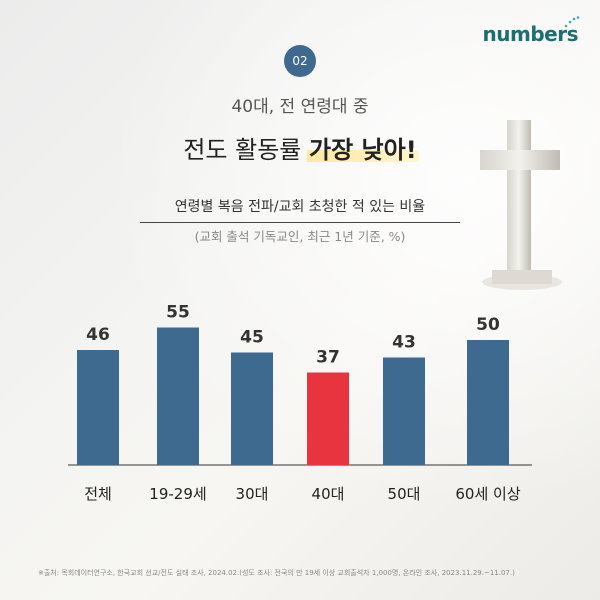  Describe the element at coordinates (363, 150) in the screenshot. I see `title-highlight: 가장 낮아!` at that location.